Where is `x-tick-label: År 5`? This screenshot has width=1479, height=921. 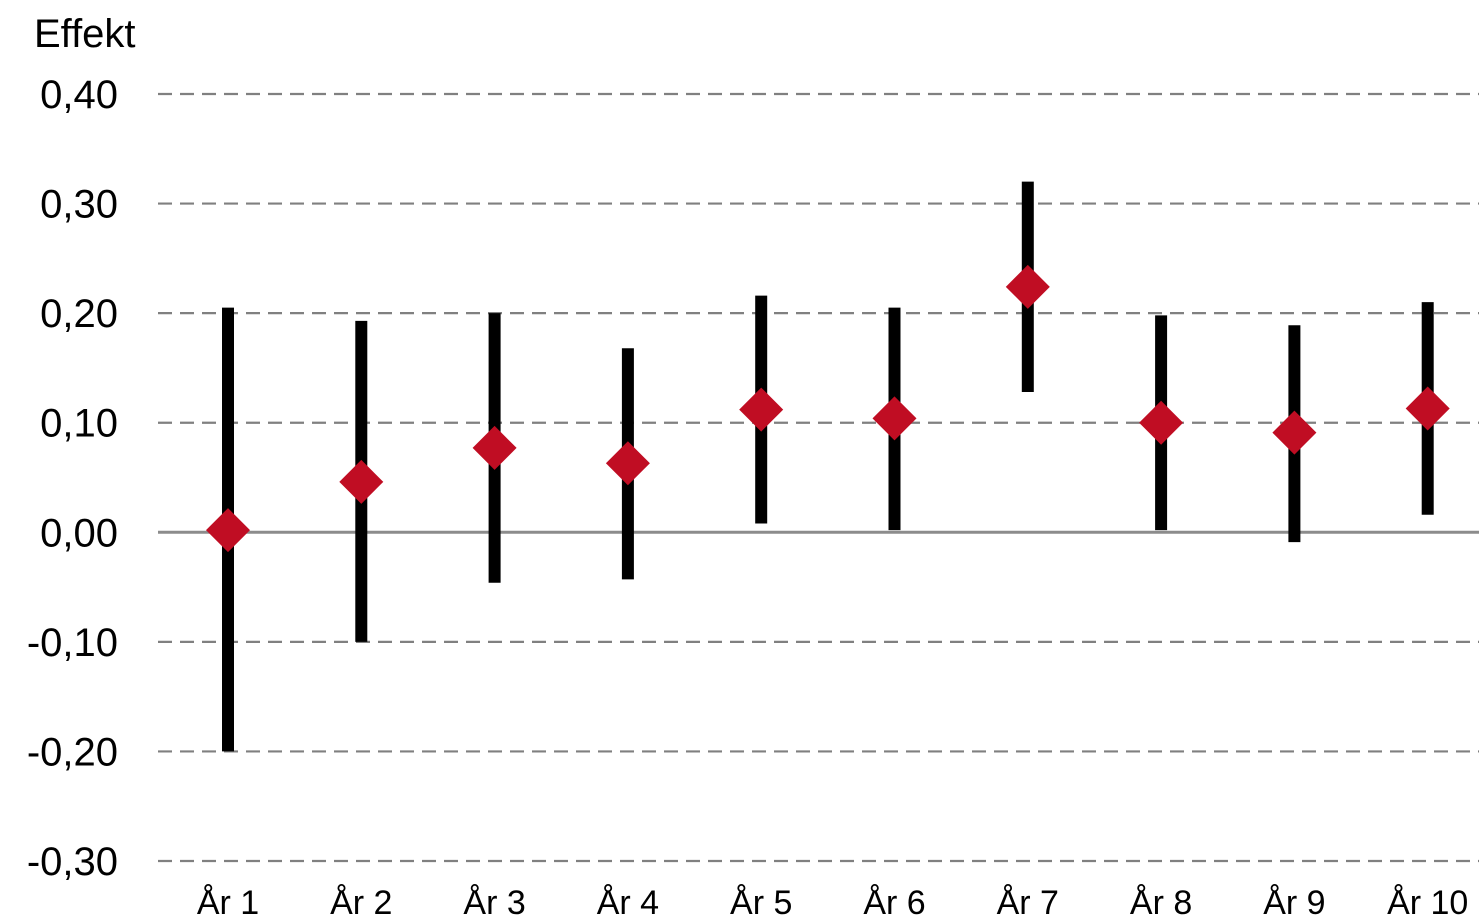
x-tick-label: År 5 is located at coordinates (761, 902).